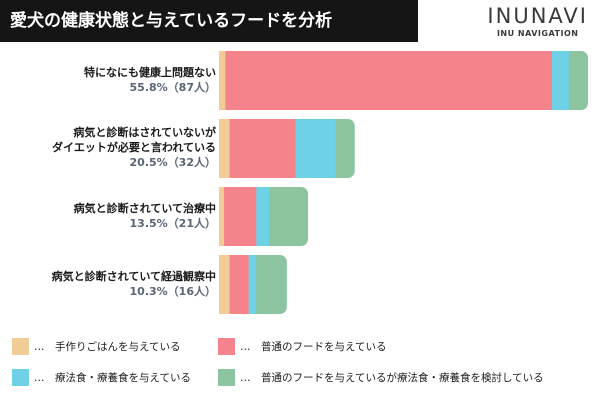  I want to click on category-share-3: 13.5%（21人）, so click(172, 223).